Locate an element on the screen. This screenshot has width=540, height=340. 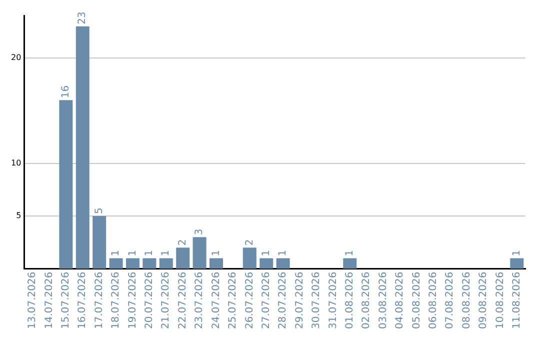
x-tick-label: 06.08.2026 is located at coordinates (433, 301).